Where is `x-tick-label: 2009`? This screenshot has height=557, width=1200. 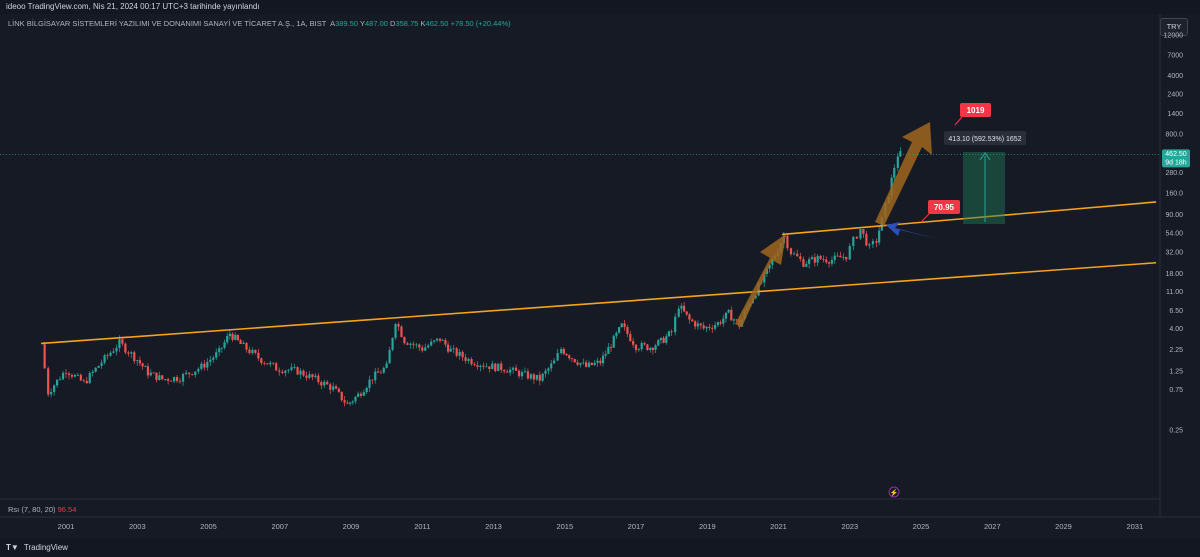
x-tick-label: 2009 is located at coordinates (351, 526).